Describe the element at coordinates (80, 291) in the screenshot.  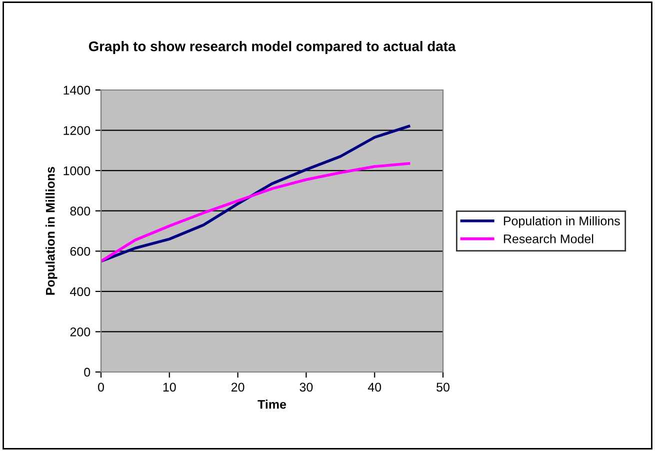
I see `y-tick-label: 400` at that location.